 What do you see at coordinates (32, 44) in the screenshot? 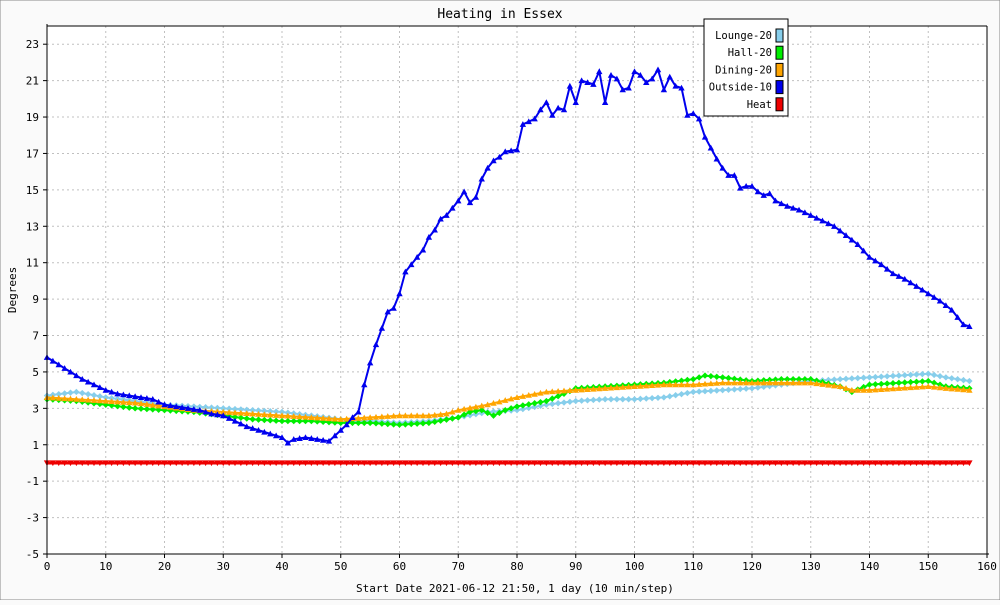
I see `y-tick-label: 23` at bounding box center [32, 44].